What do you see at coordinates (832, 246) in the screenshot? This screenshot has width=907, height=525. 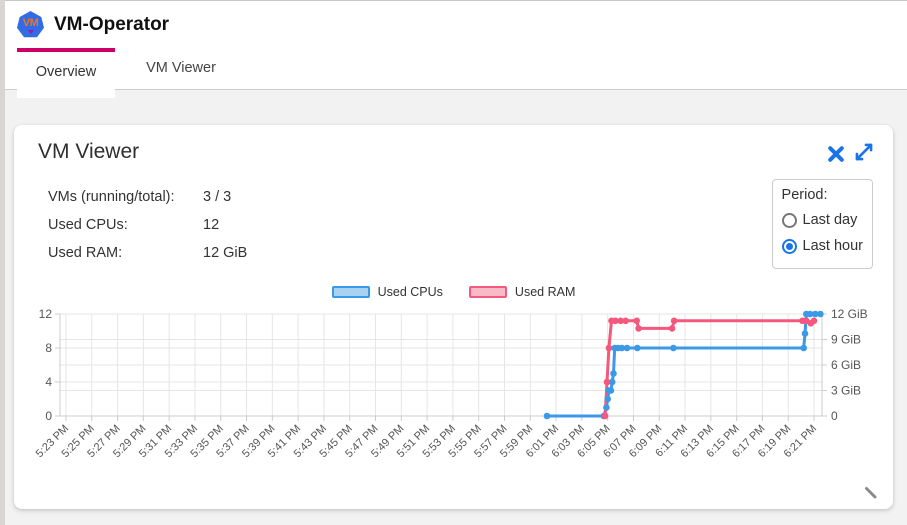 I see `radio-label: Last hour` at bounding box center [832, 246].